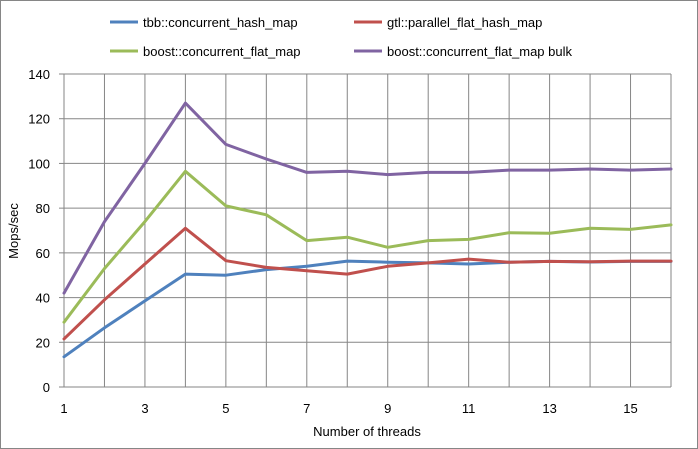  I want to click on x-tick-label: 15, so click(630, 408).